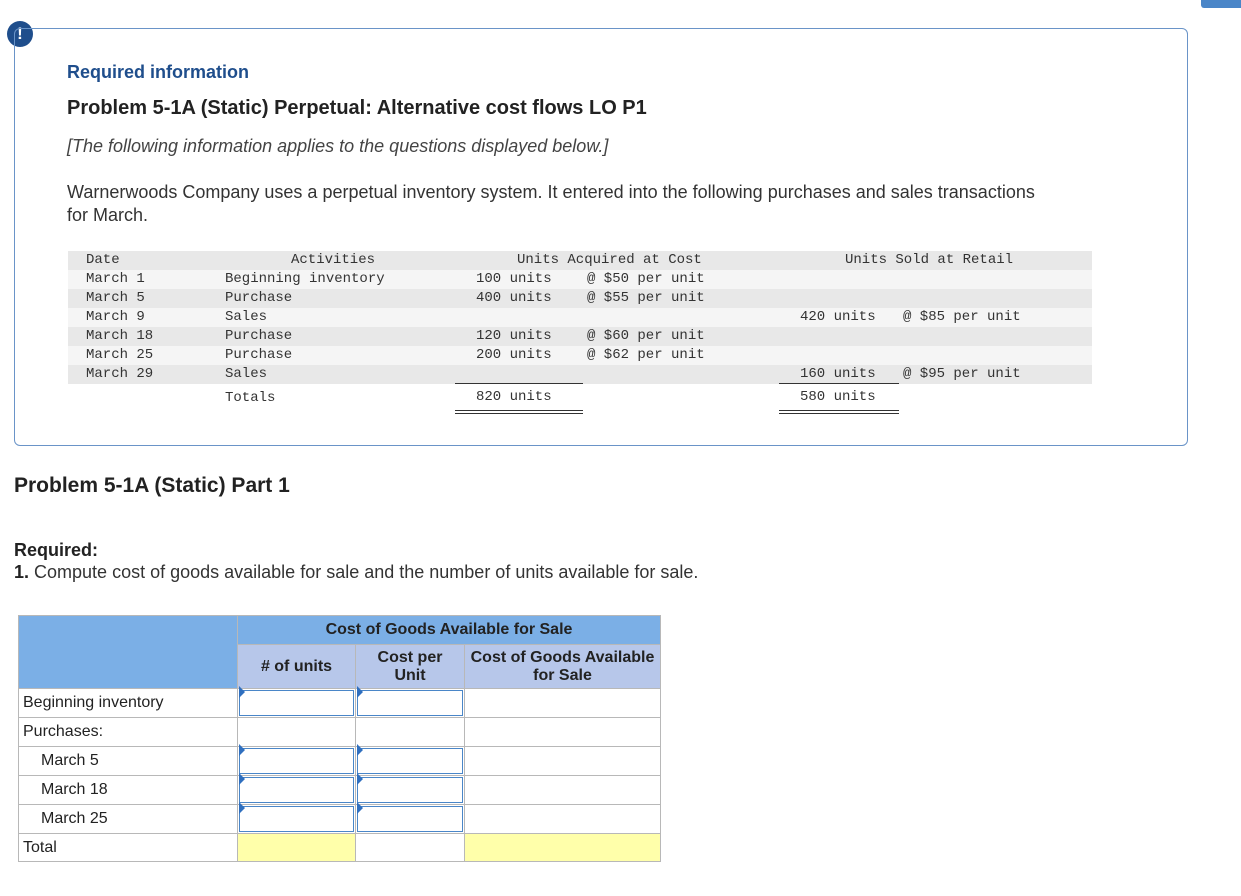  What do you see at coordinates (410, 760) in the screenshot?
I see `march5-cost-per-unit-input` at bounding box center [410, 760].